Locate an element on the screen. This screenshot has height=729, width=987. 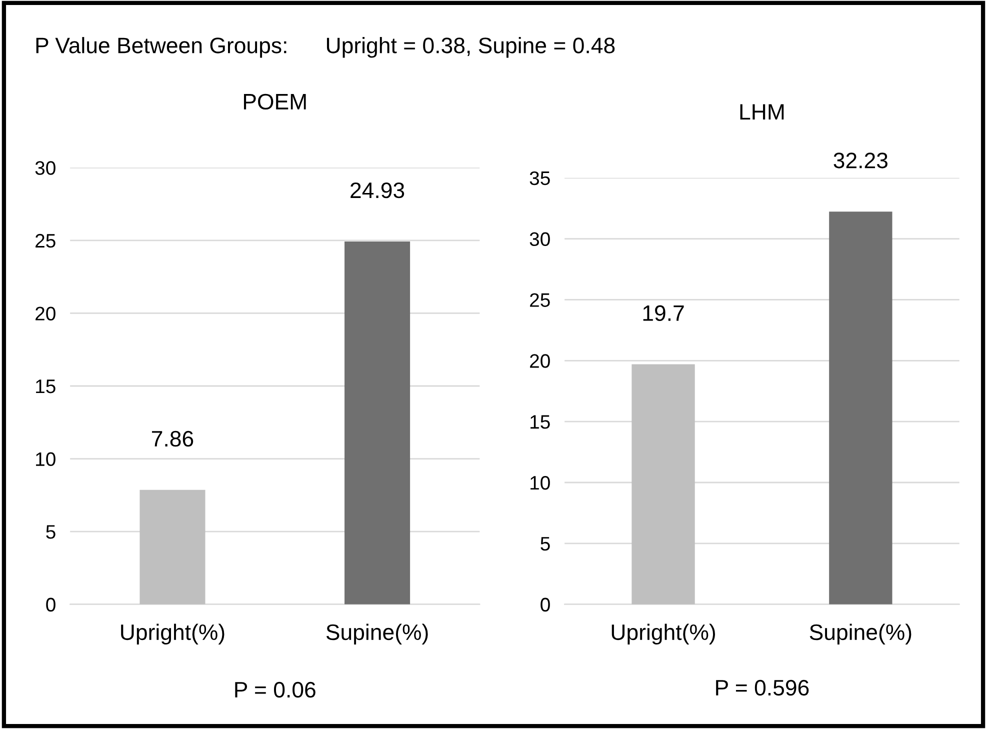
chart-title: LHM is located at coordinates (762, 112).